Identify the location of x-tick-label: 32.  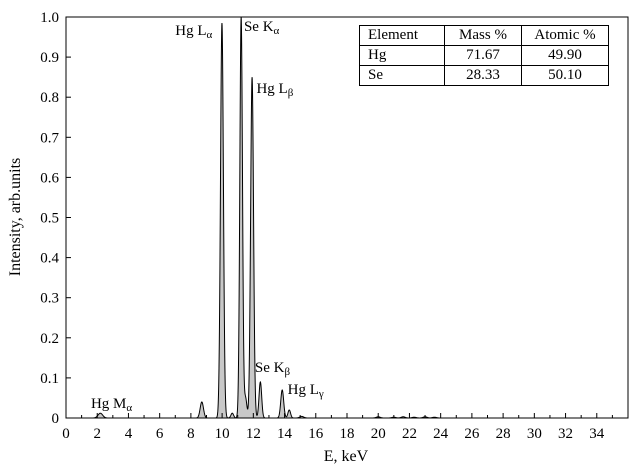
(565, 434).